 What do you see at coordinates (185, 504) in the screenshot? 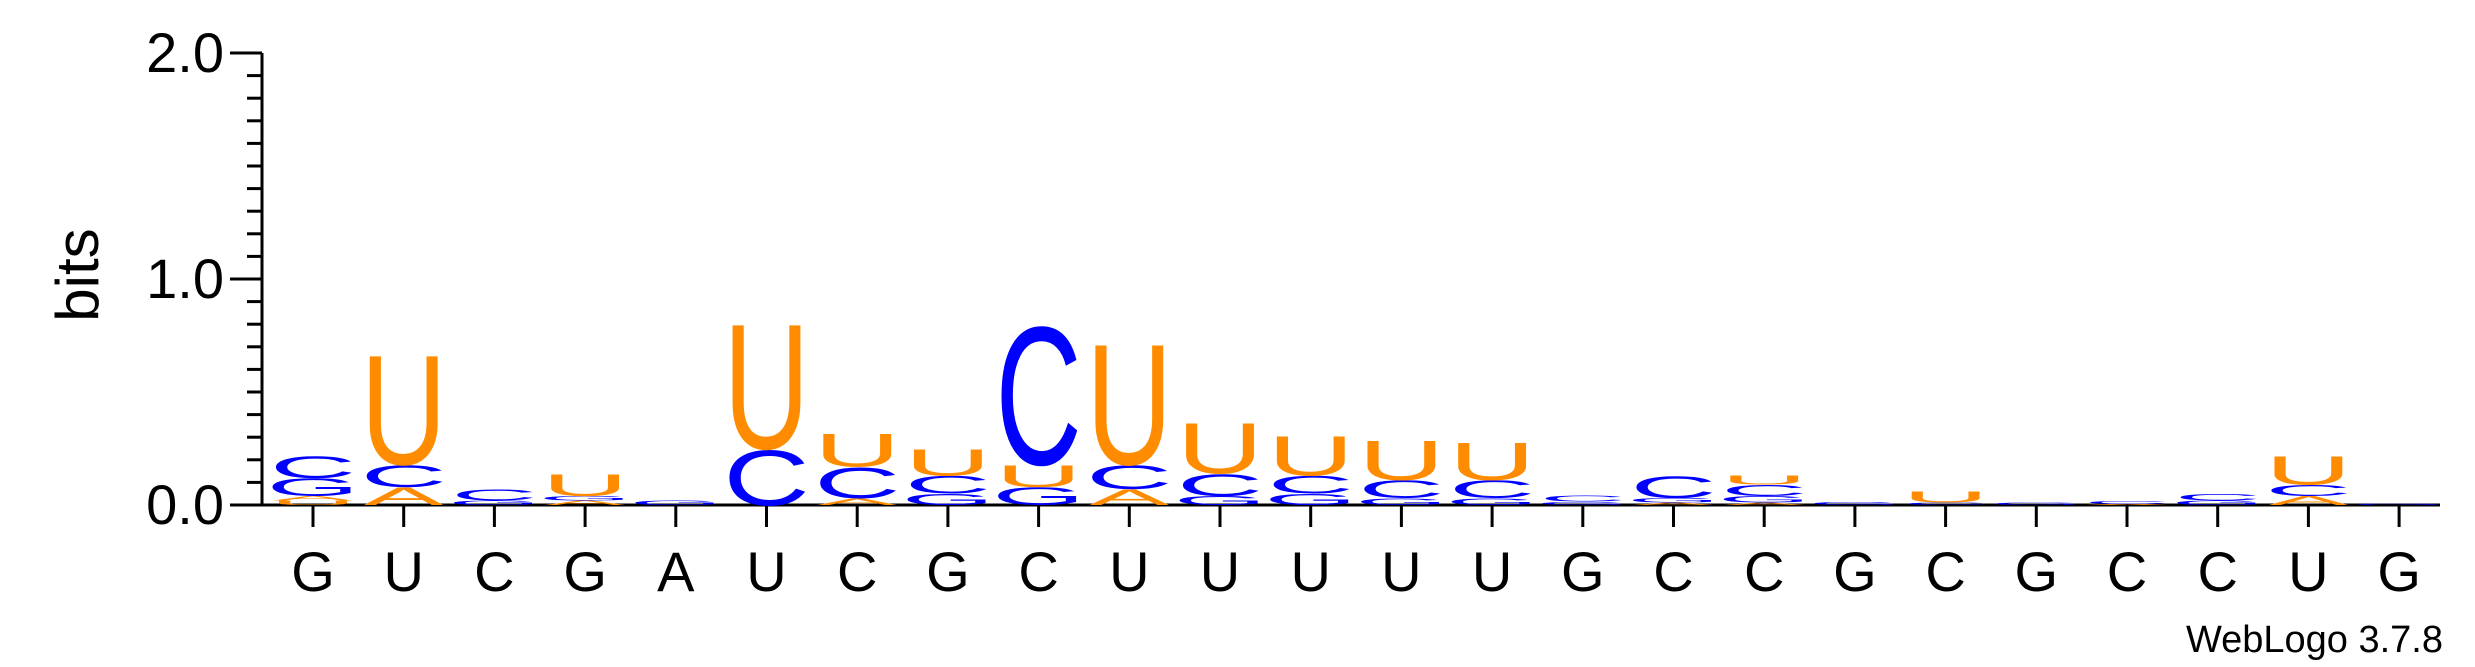
I see `y-tick-label: 0.0` at bounding box center [185, 504].